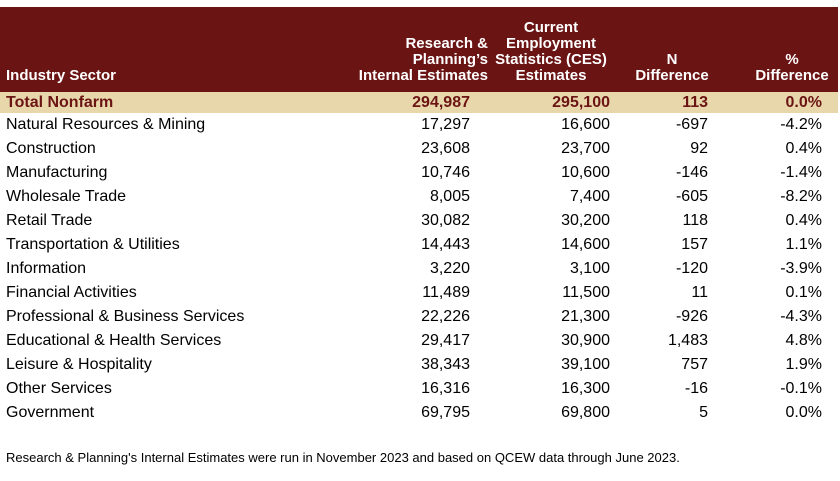  I want to click on header-ces-line: Statistics (CES), so click(551, 59).